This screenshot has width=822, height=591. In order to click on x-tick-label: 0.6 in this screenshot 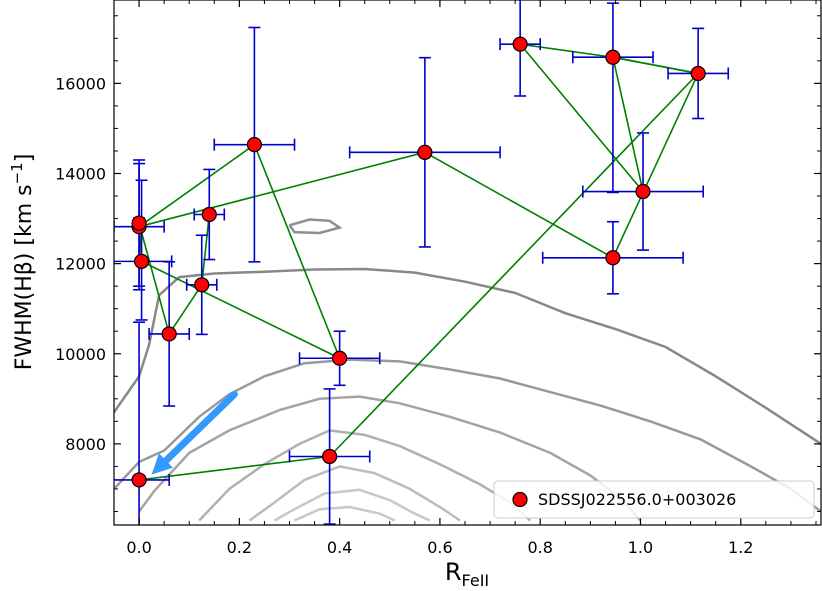, I will do `click(439, 547)`.